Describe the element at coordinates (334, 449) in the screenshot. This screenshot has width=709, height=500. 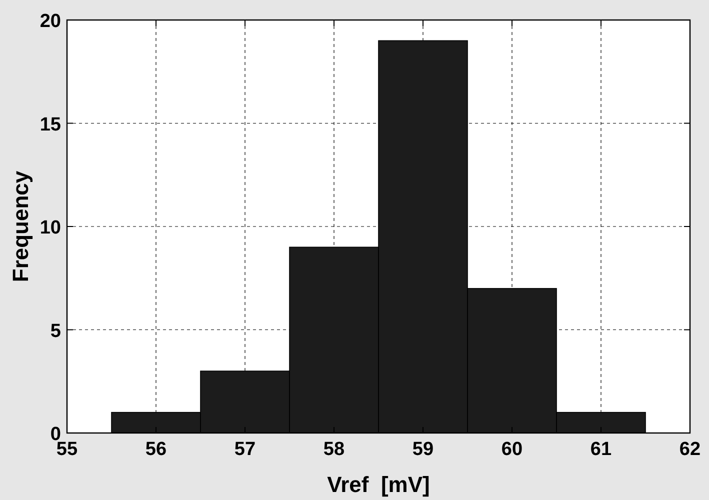
I see `x-tick-label: 58` at that location.